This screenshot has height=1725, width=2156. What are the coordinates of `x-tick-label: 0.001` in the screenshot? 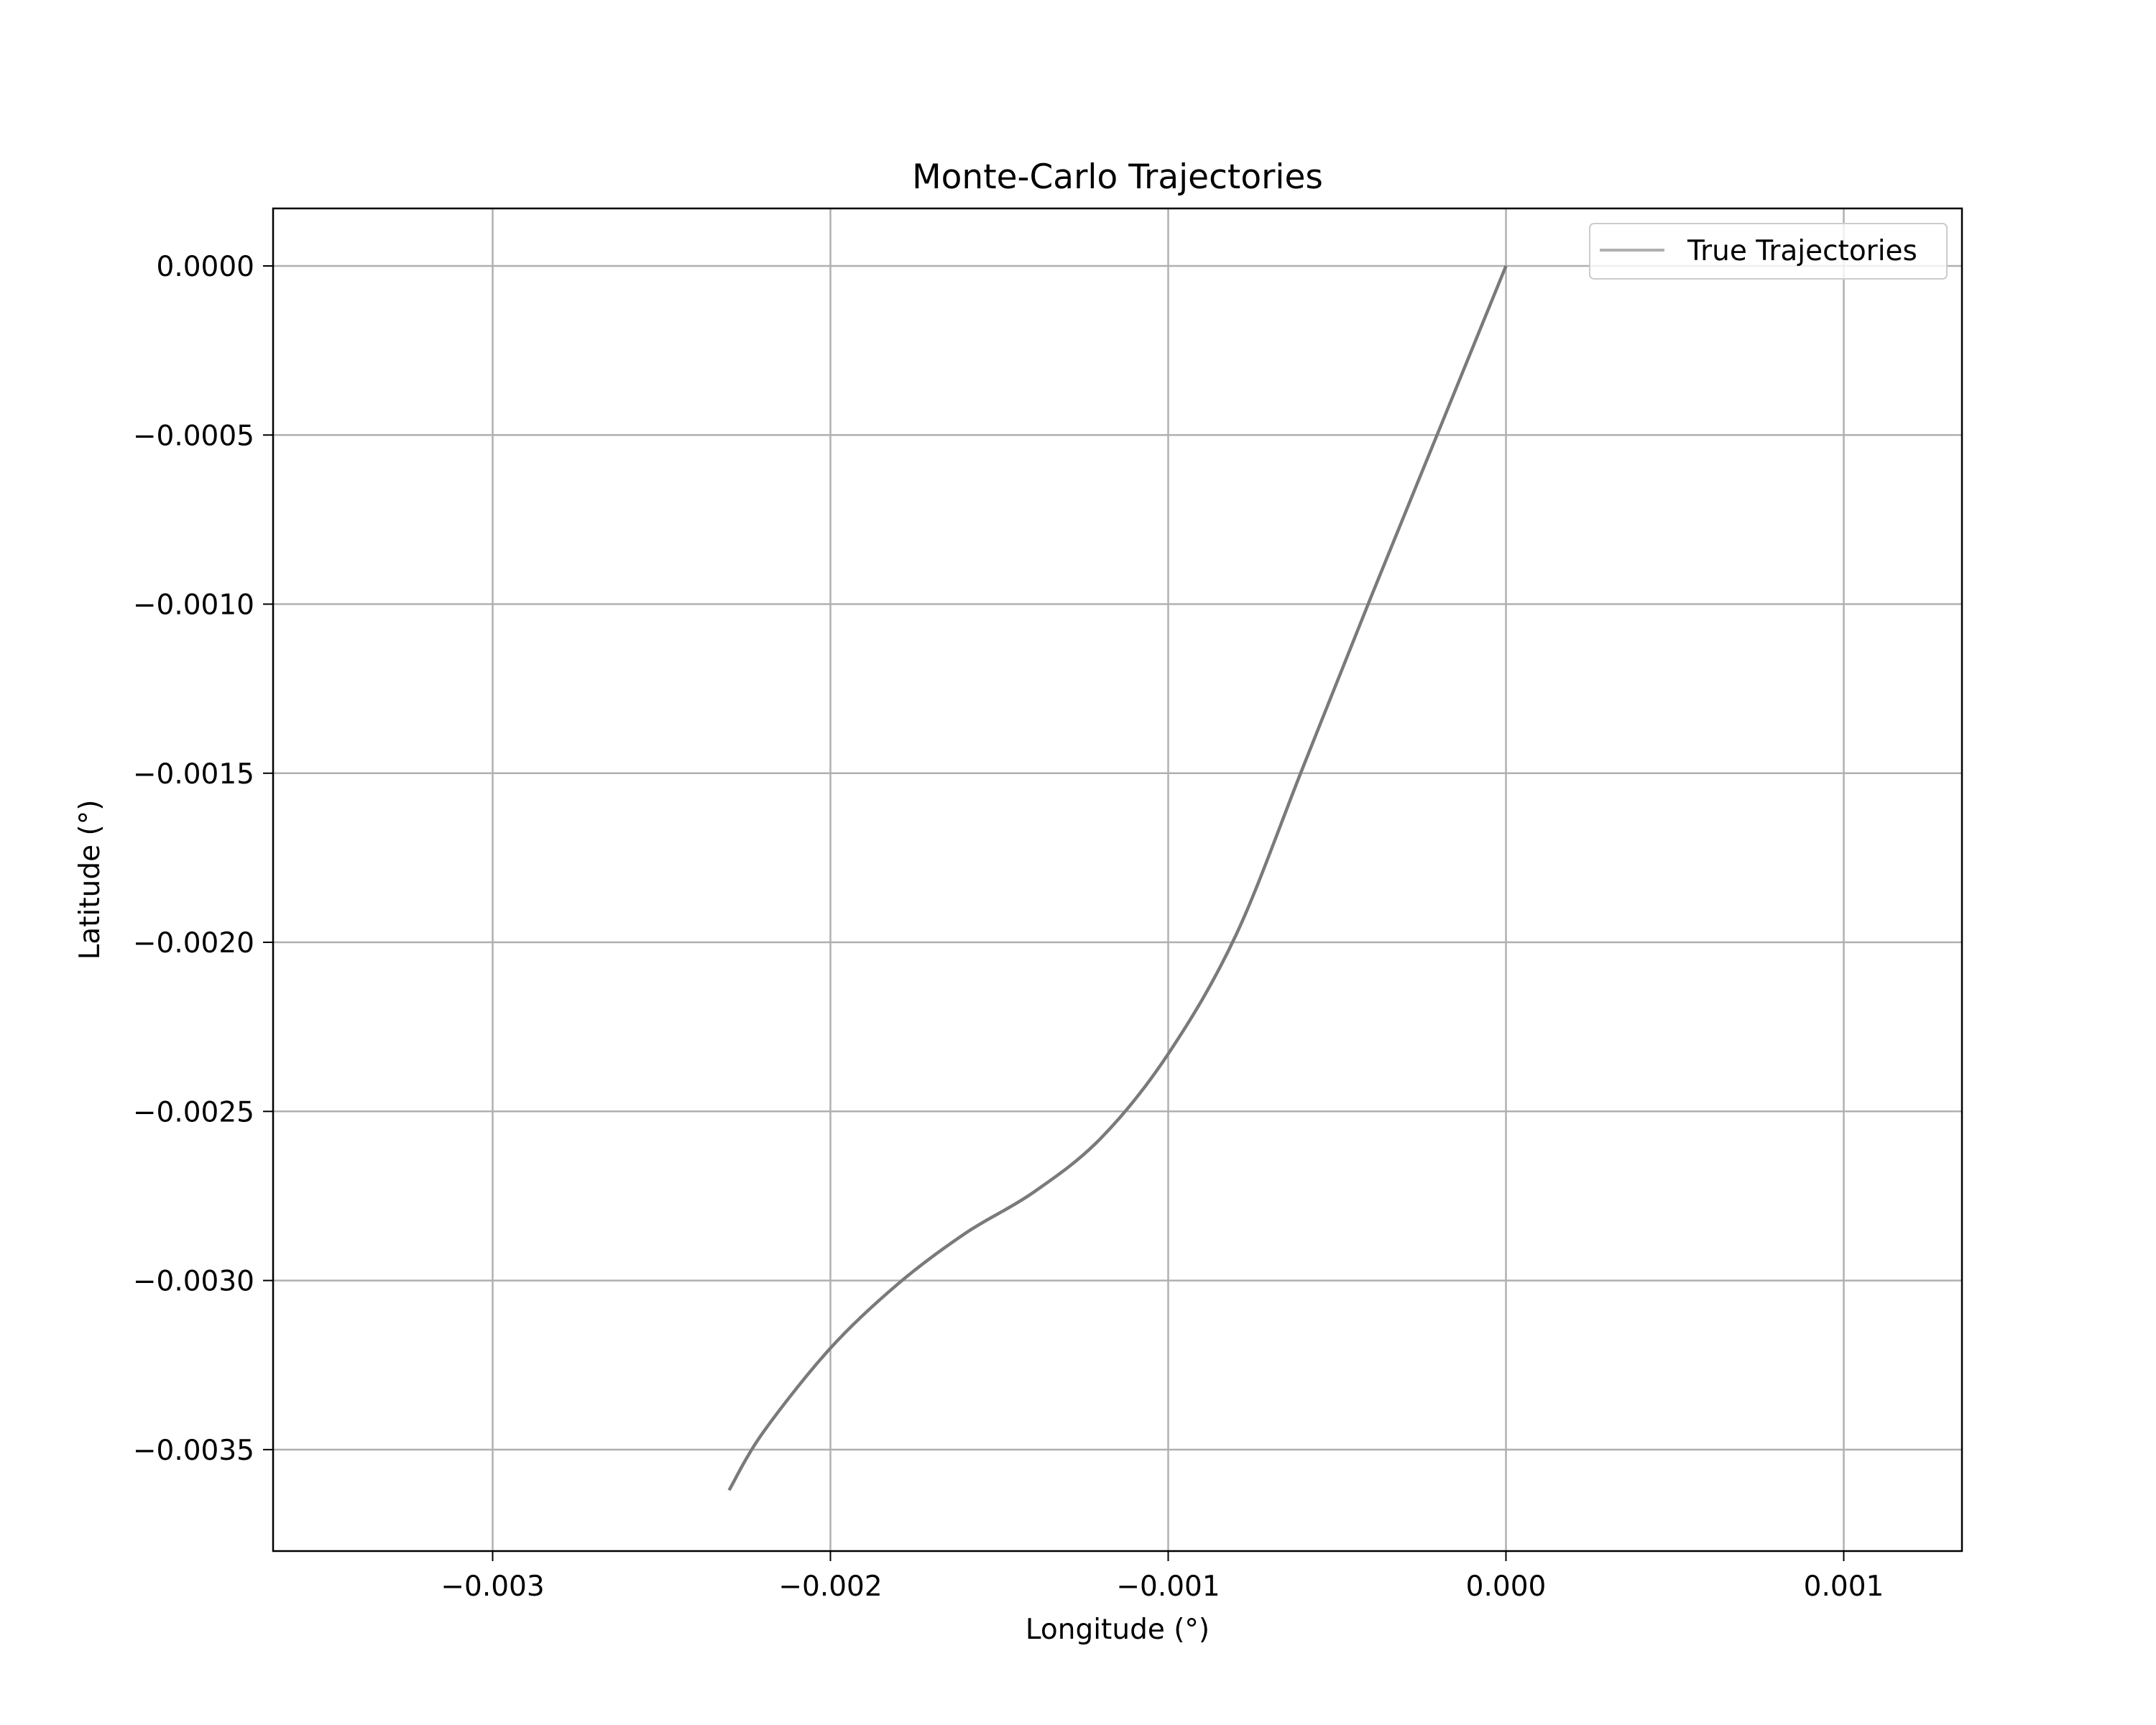 It's located at (1844, 1586).